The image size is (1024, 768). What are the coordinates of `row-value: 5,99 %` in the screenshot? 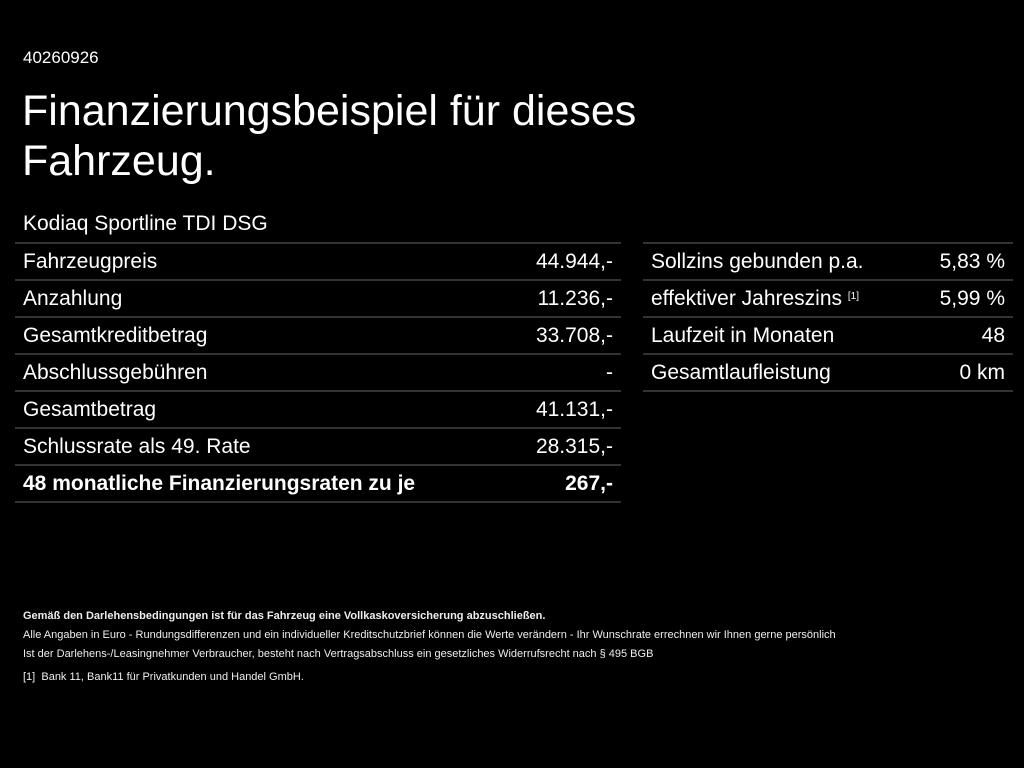 It's located at (964, 299).